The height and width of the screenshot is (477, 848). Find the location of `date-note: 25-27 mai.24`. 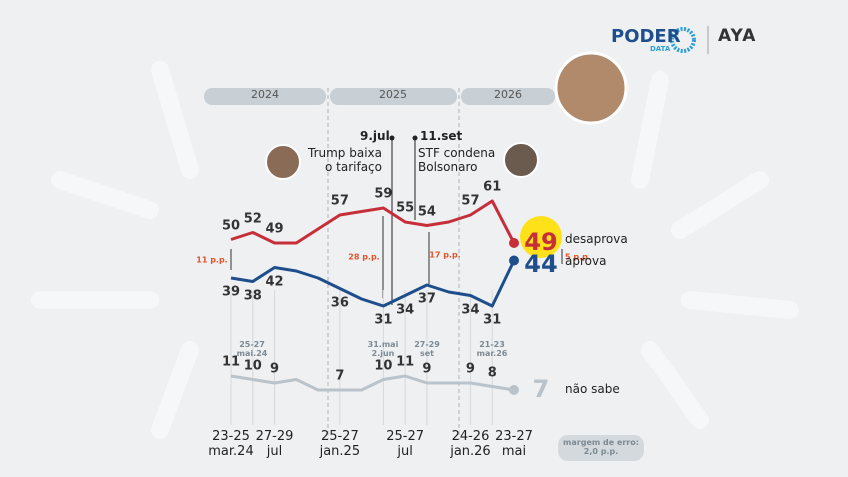

date-note: 25-27 mai.24 is located at coordinates (252, 349).